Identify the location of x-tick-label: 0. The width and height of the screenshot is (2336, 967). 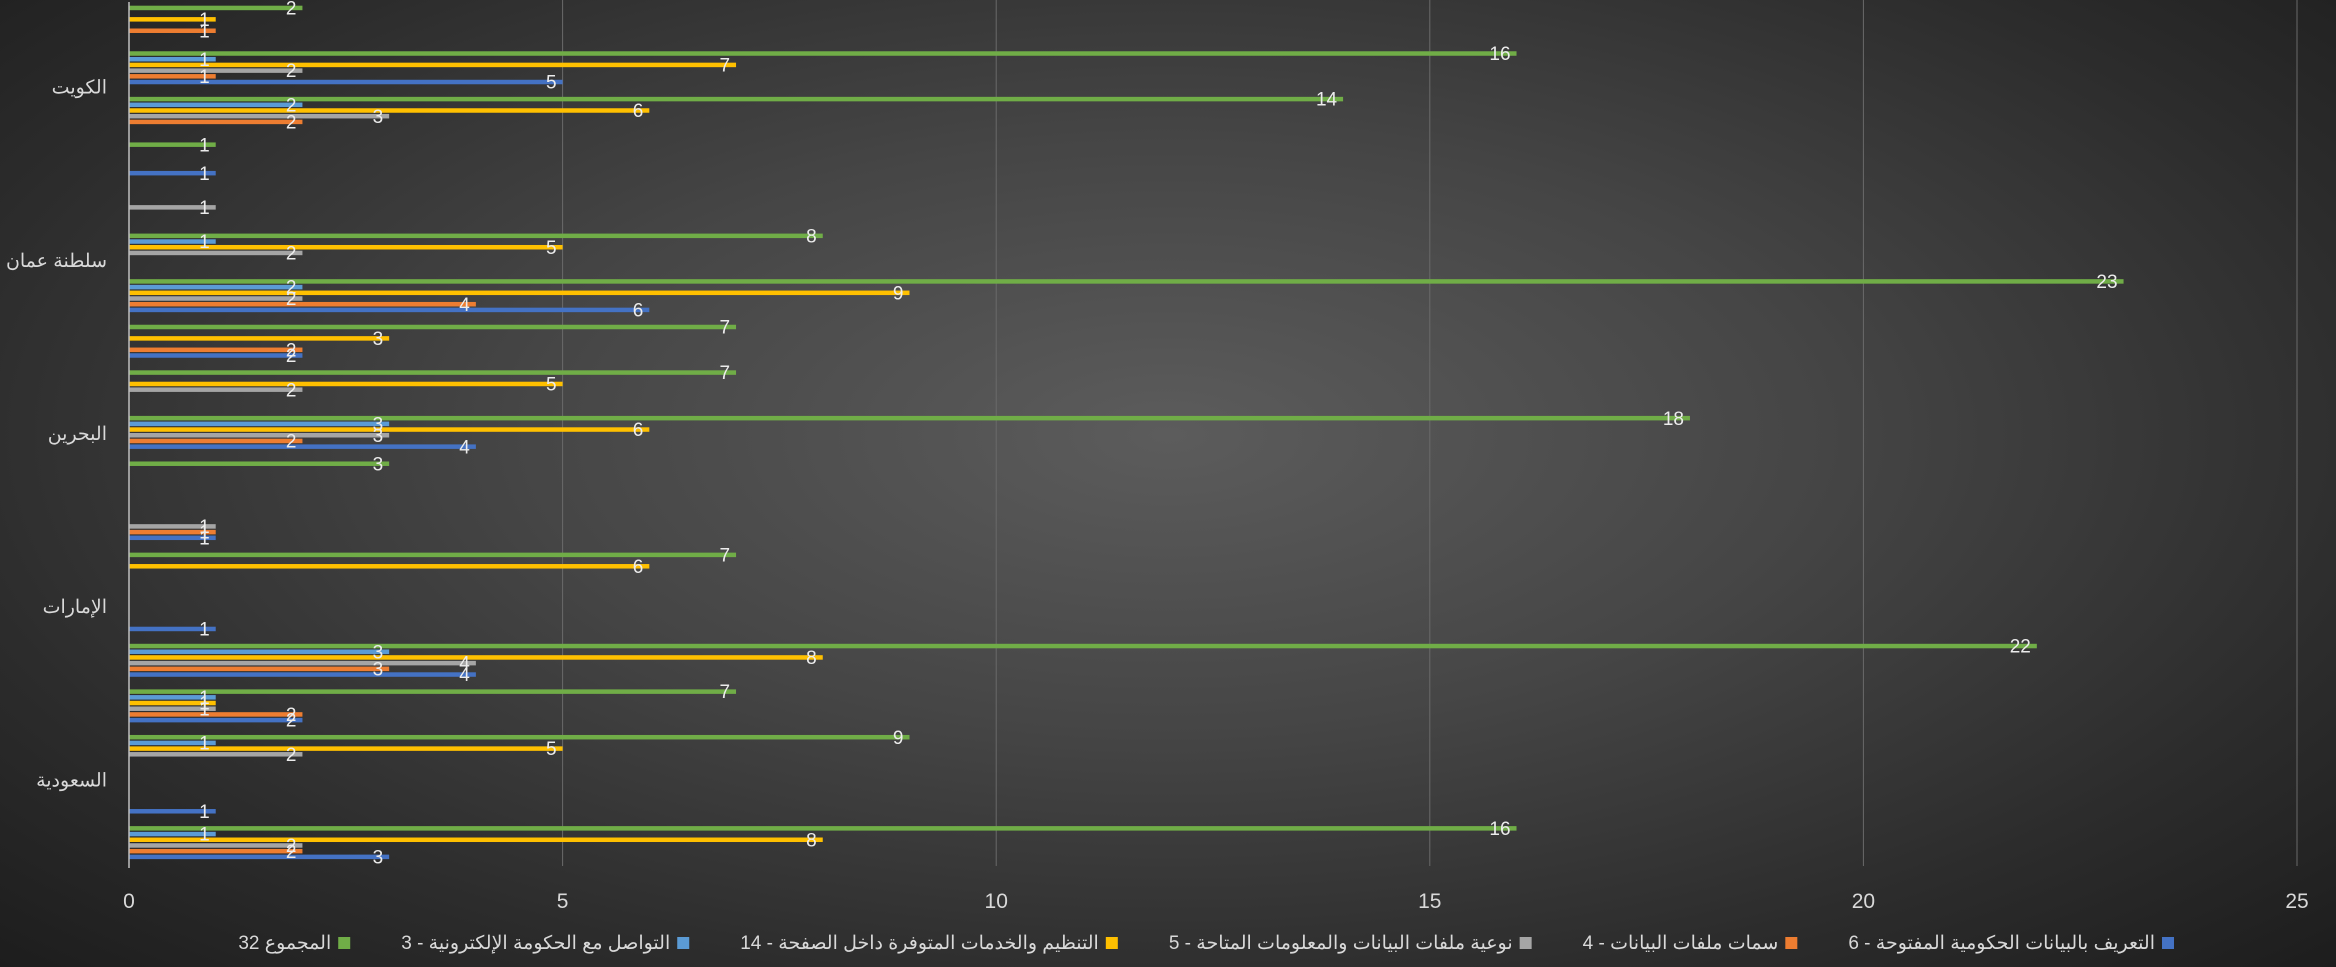
(129, 901).